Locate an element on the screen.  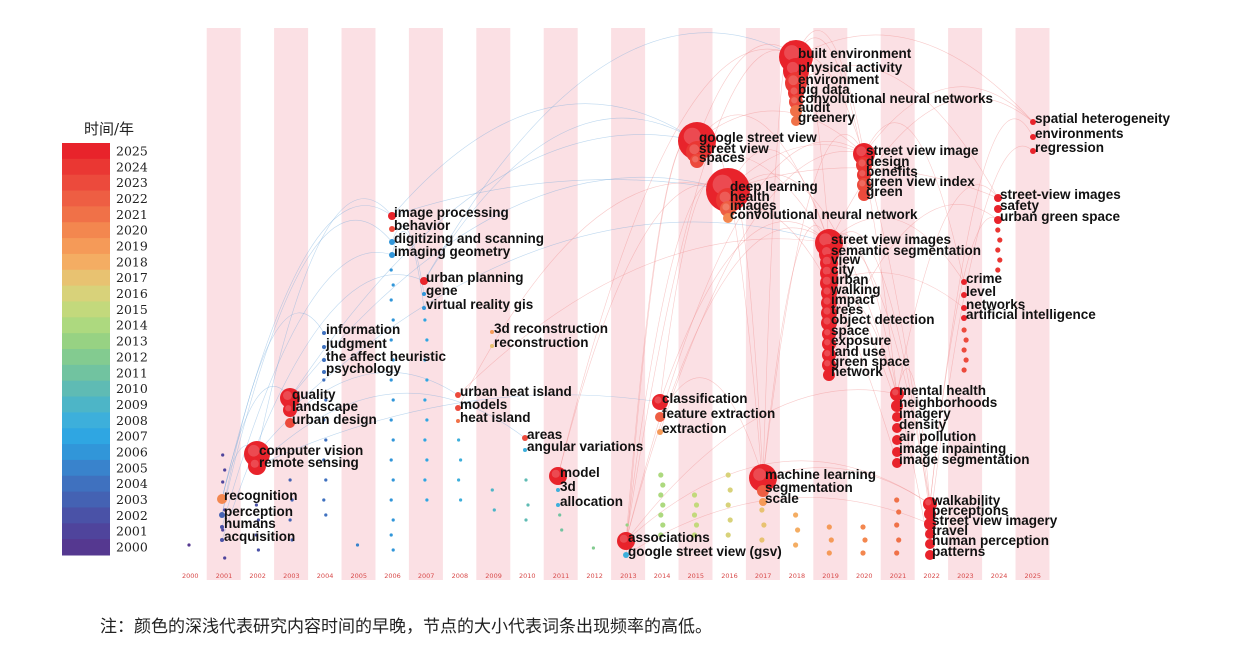
timeline-year-2016: 2016 is located at coordinates (729, 576).